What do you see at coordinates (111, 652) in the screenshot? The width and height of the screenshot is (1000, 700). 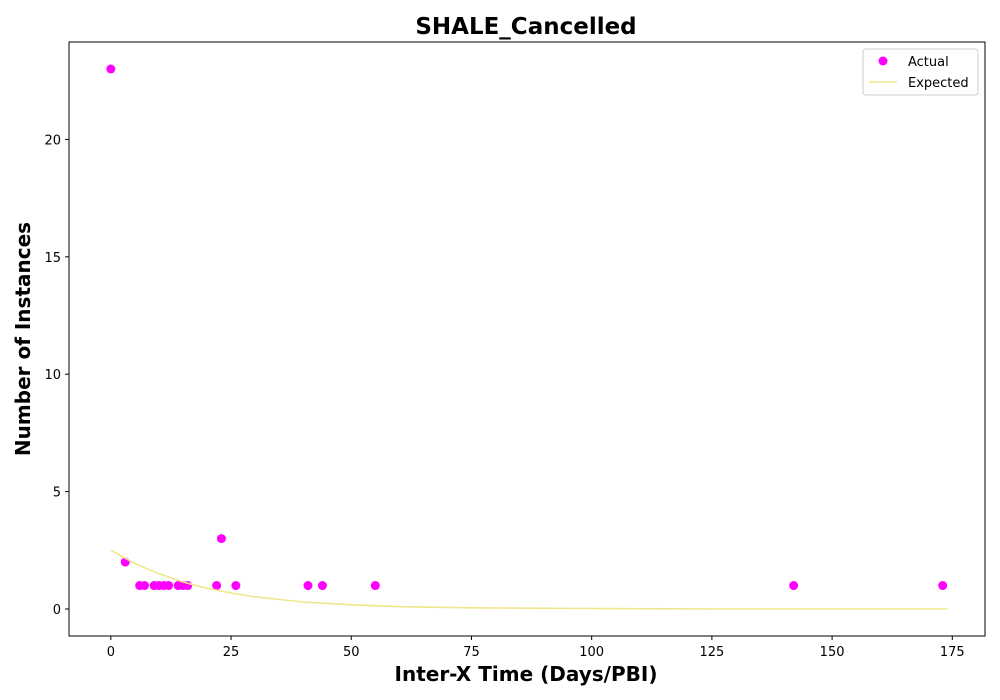 I see `x-tick-label: 0` at bounding box center [111, 652].